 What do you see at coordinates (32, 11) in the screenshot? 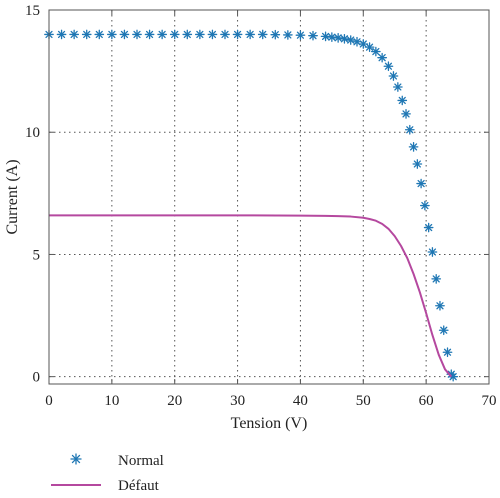
I see `y-tick-label: 15` at bounding box center [32, 11].